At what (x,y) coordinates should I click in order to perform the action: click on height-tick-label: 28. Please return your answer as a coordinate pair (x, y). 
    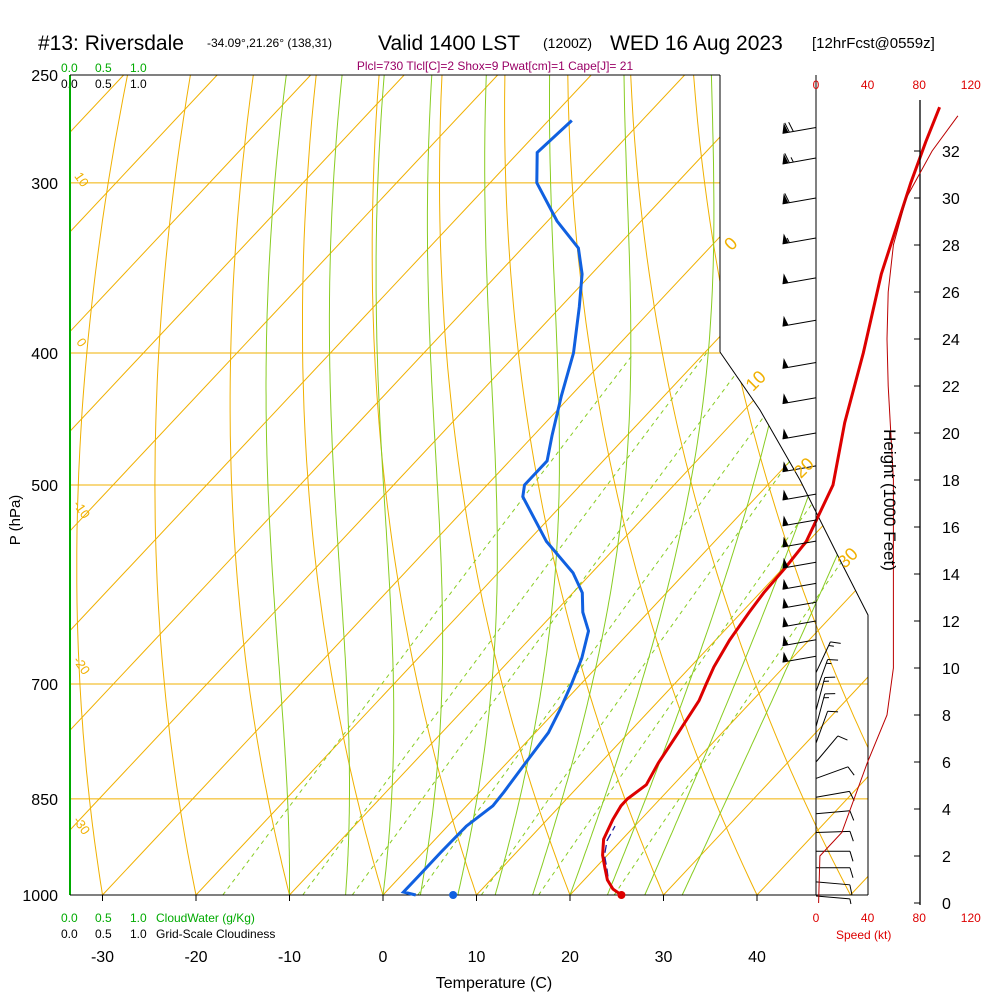
    Looking at the image, I should click on (951, 246).